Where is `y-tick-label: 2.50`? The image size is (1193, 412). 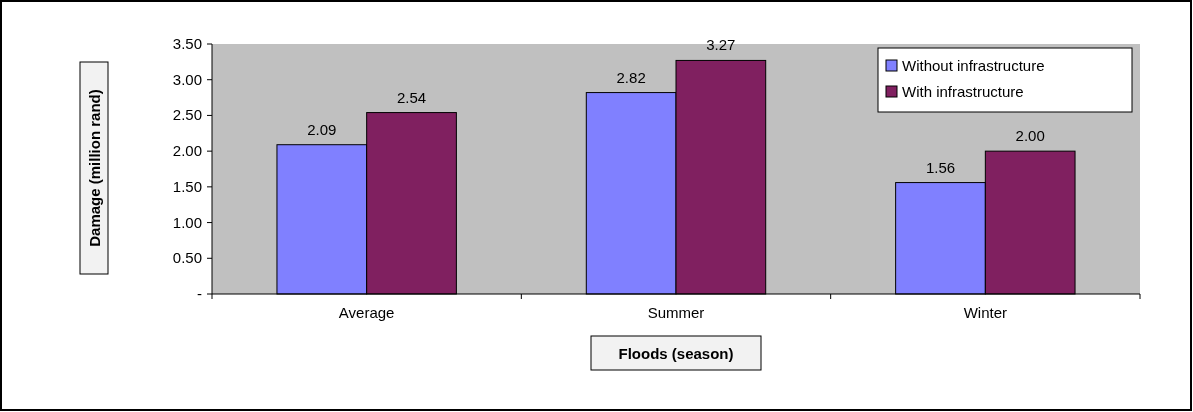
y-tick-label: 2.50 is located at coordinates (187, 115).